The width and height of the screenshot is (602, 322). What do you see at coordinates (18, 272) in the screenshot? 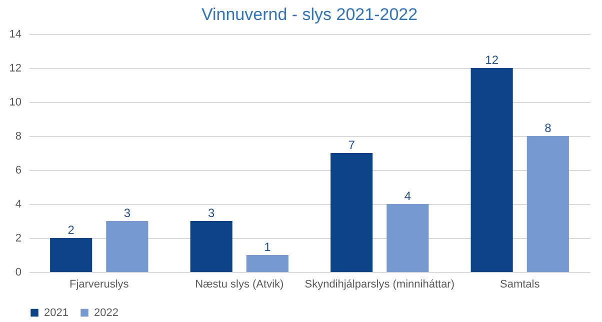
I see `y-tick-label: 0` at bounding box center [18, 272].